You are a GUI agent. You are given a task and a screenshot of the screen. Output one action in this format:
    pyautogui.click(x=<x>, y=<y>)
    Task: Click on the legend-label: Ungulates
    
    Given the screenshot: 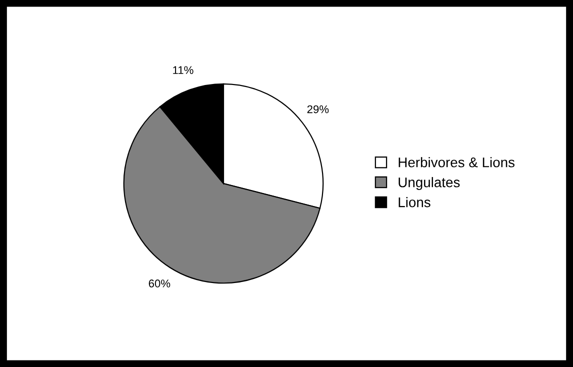 What is the action you would take?
    pyautogui.click(x=429, y=183)
    